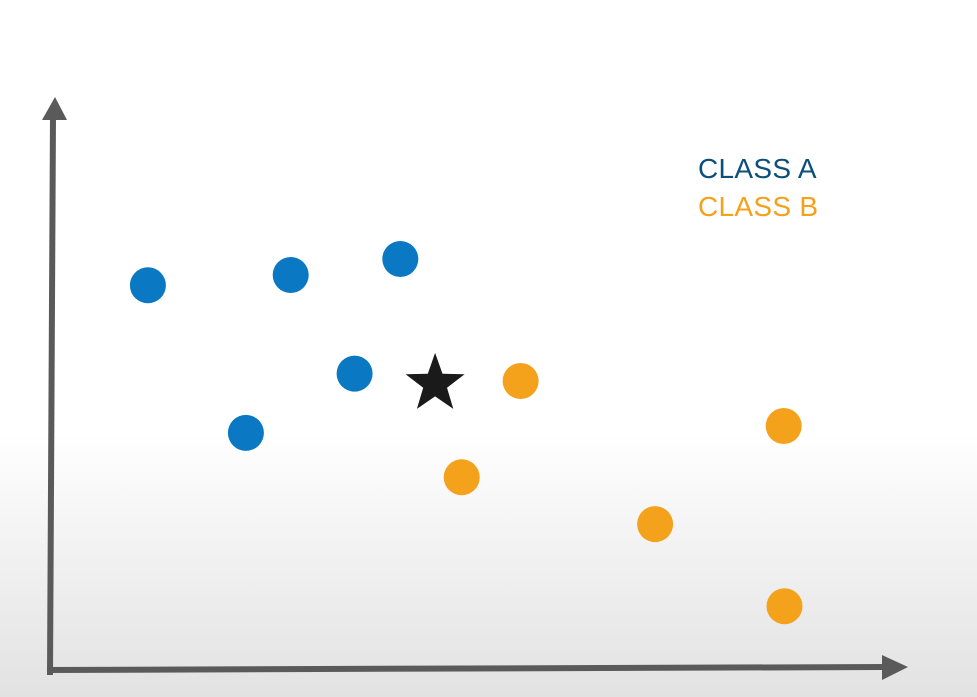 Image resolution: width=977 pixels, height=697 pixels. I want to click on query-star-point, so click(435, 380).